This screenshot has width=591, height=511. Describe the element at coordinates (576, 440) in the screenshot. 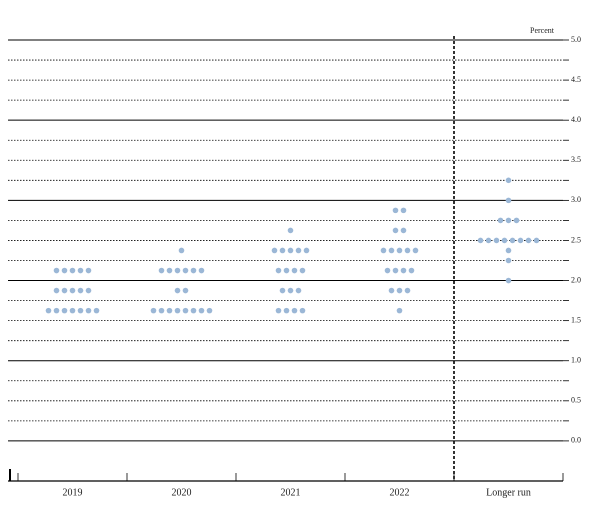

I see `y-tick-label: 0.0` at that location.